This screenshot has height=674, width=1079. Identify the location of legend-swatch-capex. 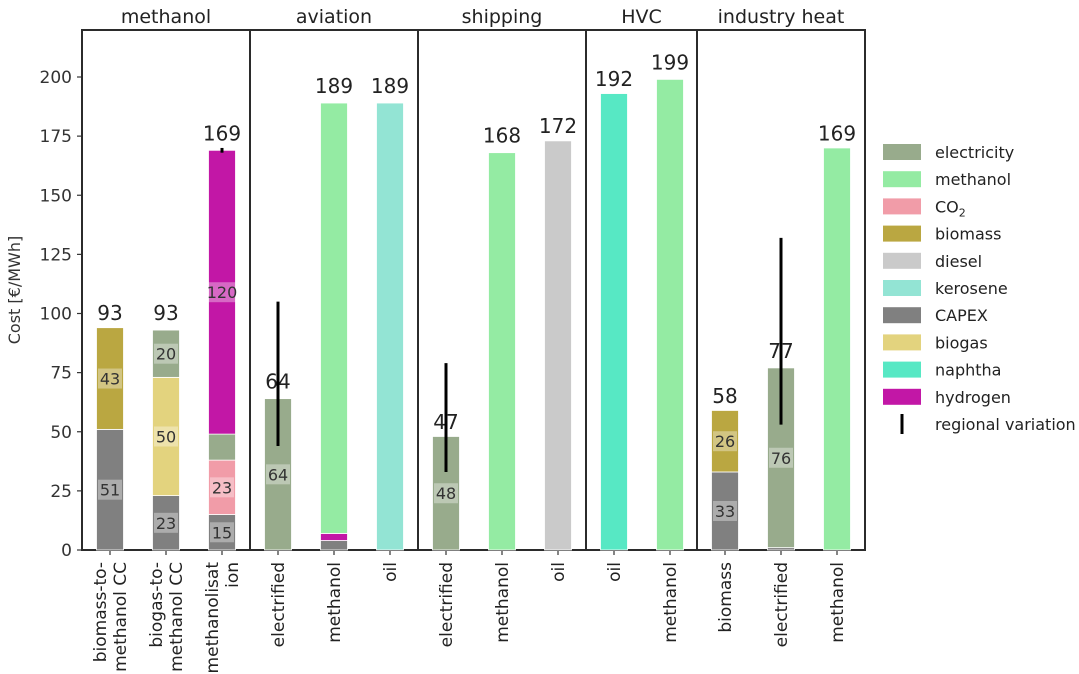
(902, 315).